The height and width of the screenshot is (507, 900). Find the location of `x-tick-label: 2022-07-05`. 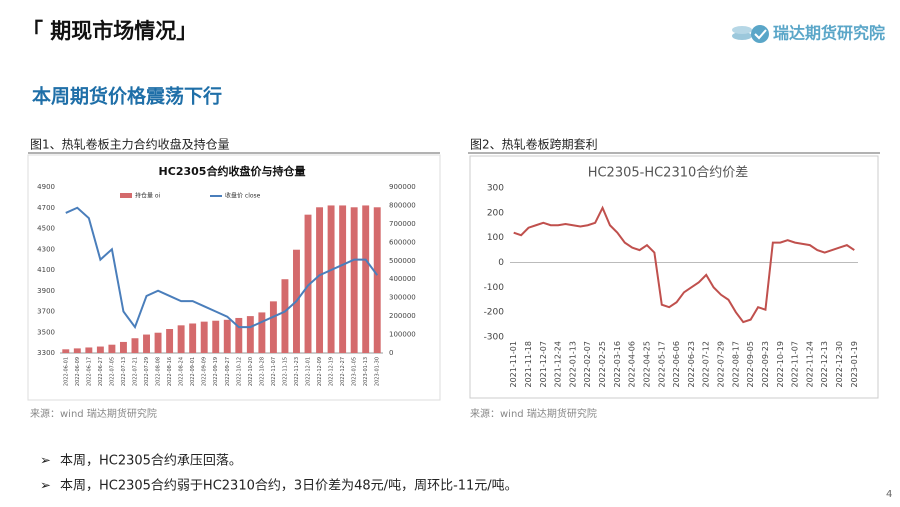

x-tick-label: 2022-07-05 is located at coordinates (112, 371).